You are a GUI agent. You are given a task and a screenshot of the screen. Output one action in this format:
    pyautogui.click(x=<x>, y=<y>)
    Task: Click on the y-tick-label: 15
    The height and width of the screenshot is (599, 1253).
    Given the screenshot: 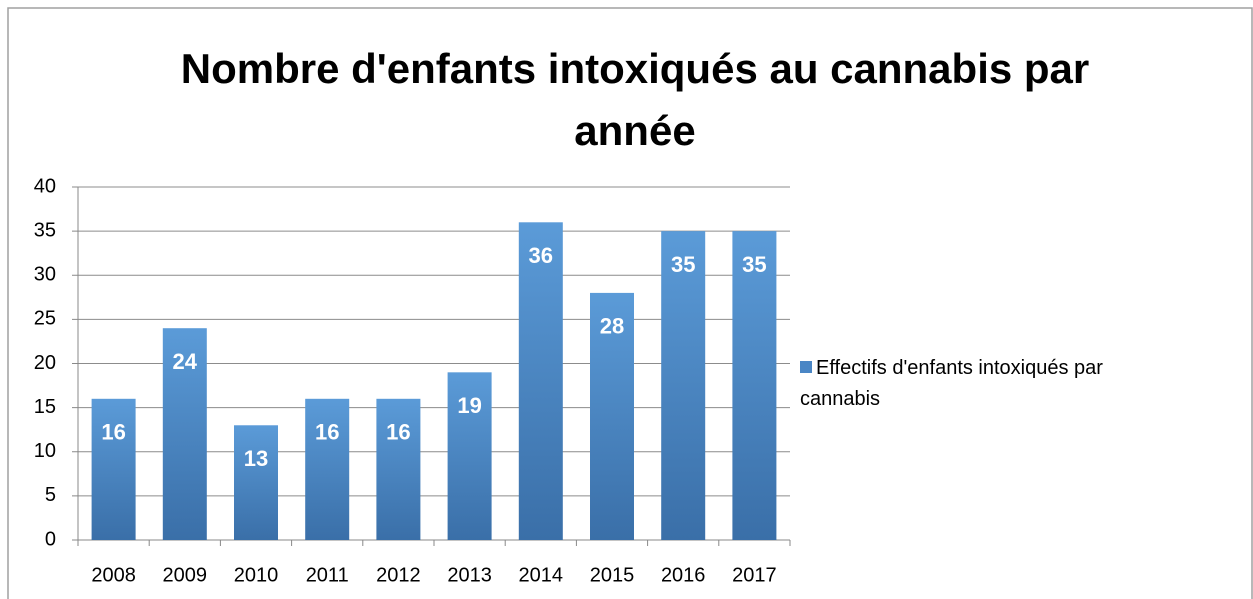 What is the action you would take?
    pyautogui.click(x=45, y=407)
    